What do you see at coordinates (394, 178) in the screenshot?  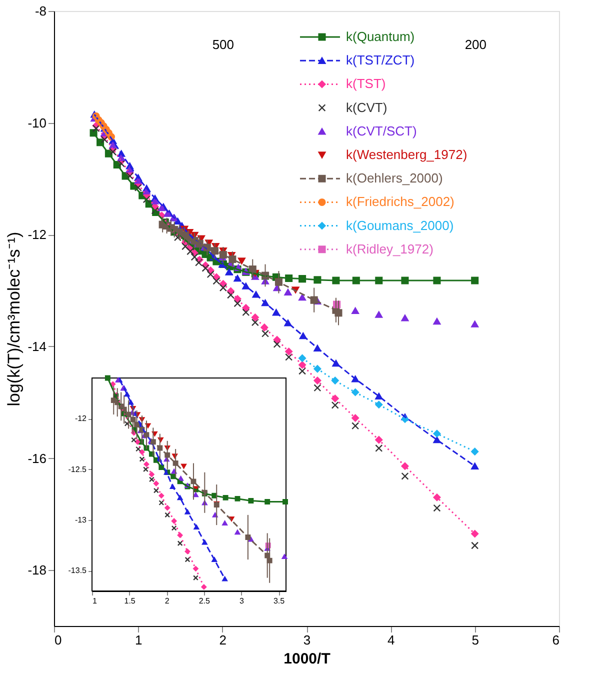 I see `legend-label: k(Oehlers_2000)` at bounding box center [394, 178].